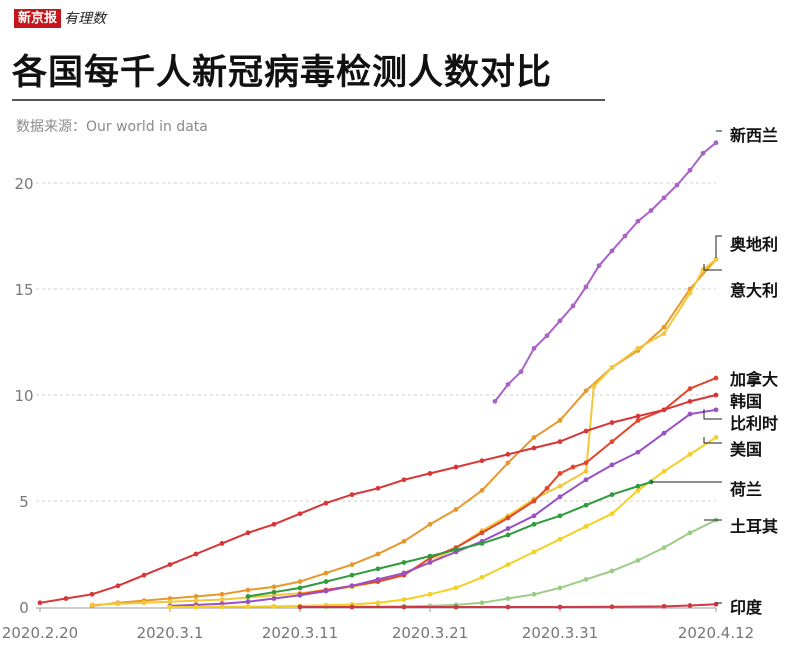 The height and width of the screenshot is (659, 800). Describe the element at coordinates (308, 100) in the screenshot. I see `title-divider` at that location.